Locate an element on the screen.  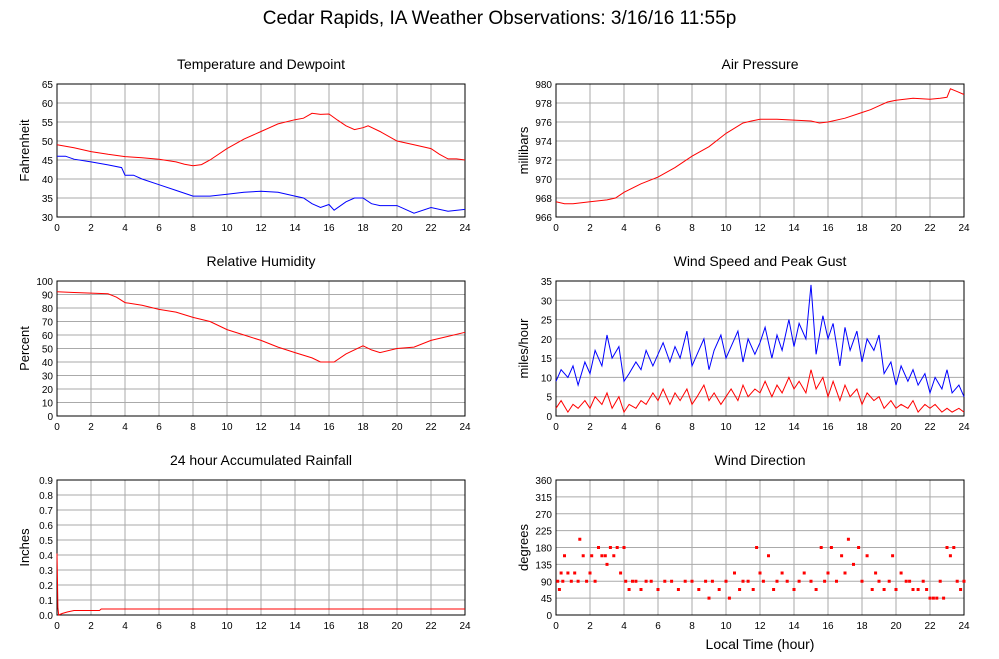
wind-y-tick-label: 30 is located at coordinates (547, 301).